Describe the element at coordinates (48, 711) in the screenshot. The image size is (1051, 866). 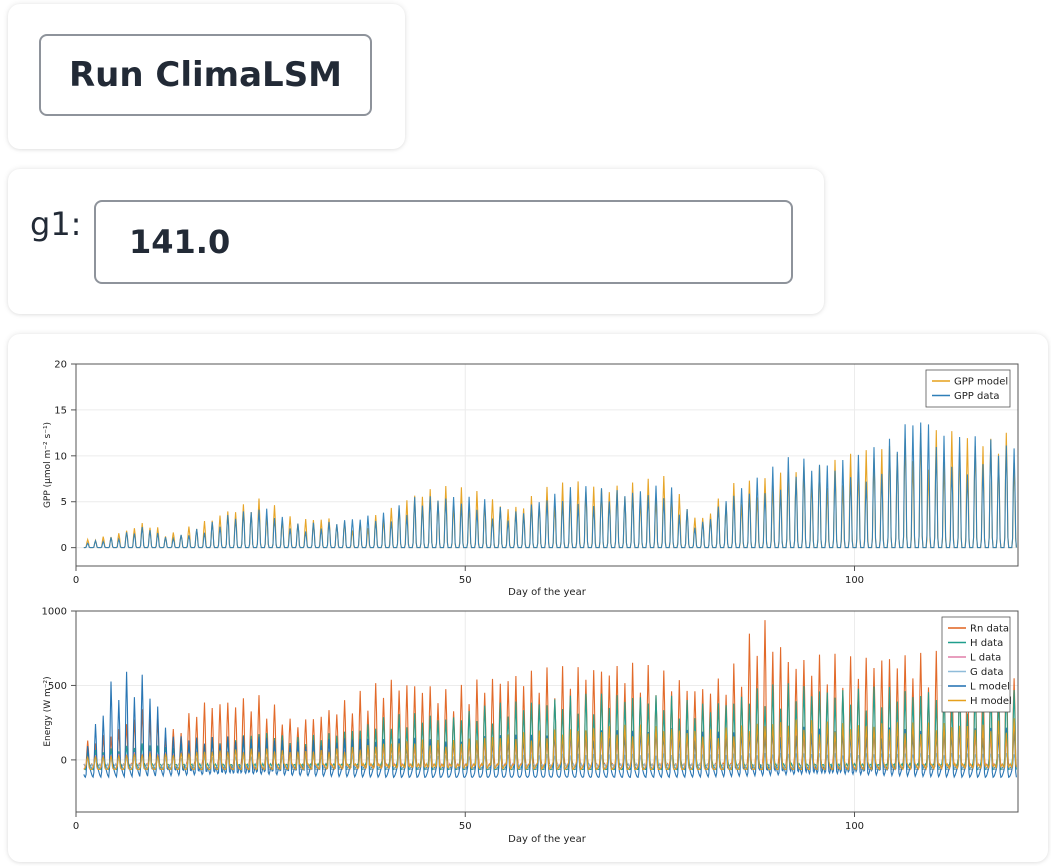
I see `y-axis-label: Energy (W m⁻²)` at that location.